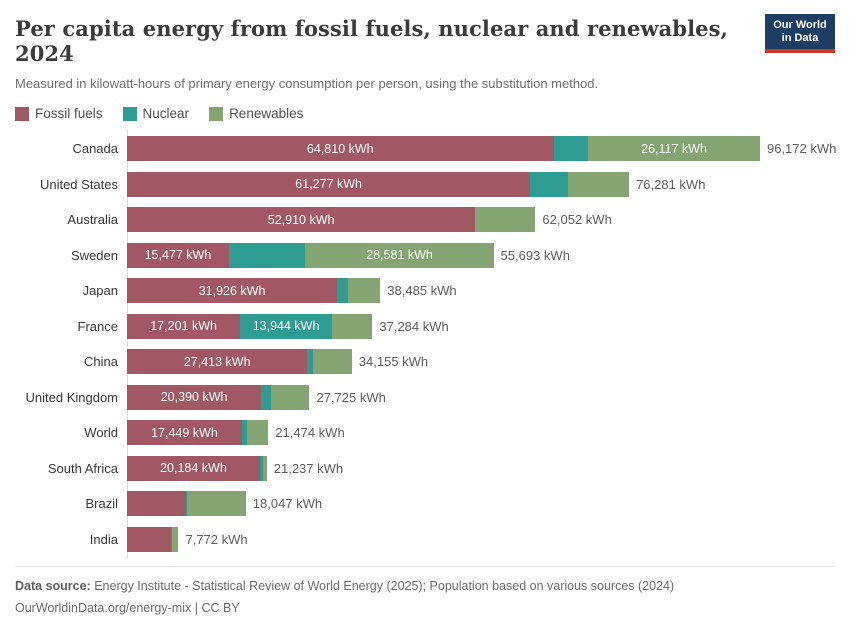 The width and height of the screenshot is (850, 620). I want to click on bar-segment-fossil-fuels: 27,413 kWh, so click(217, 362).